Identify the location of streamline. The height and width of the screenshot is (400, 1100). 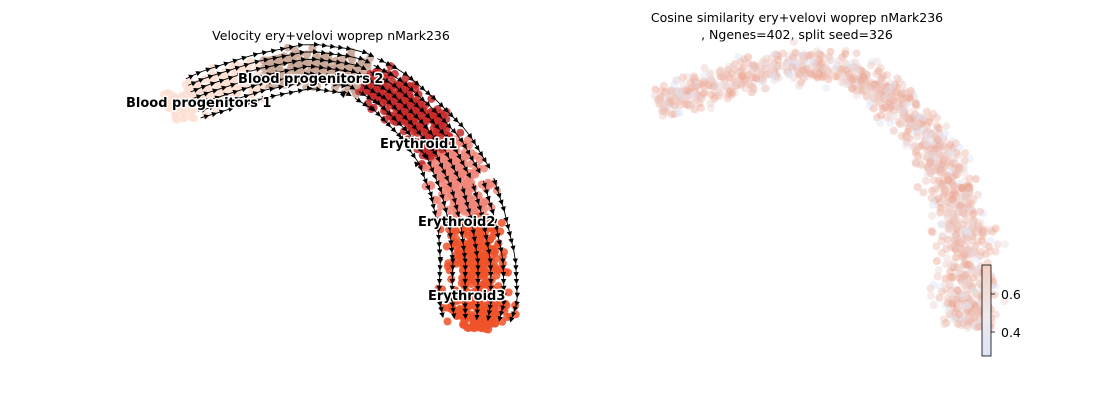
(459, 254).